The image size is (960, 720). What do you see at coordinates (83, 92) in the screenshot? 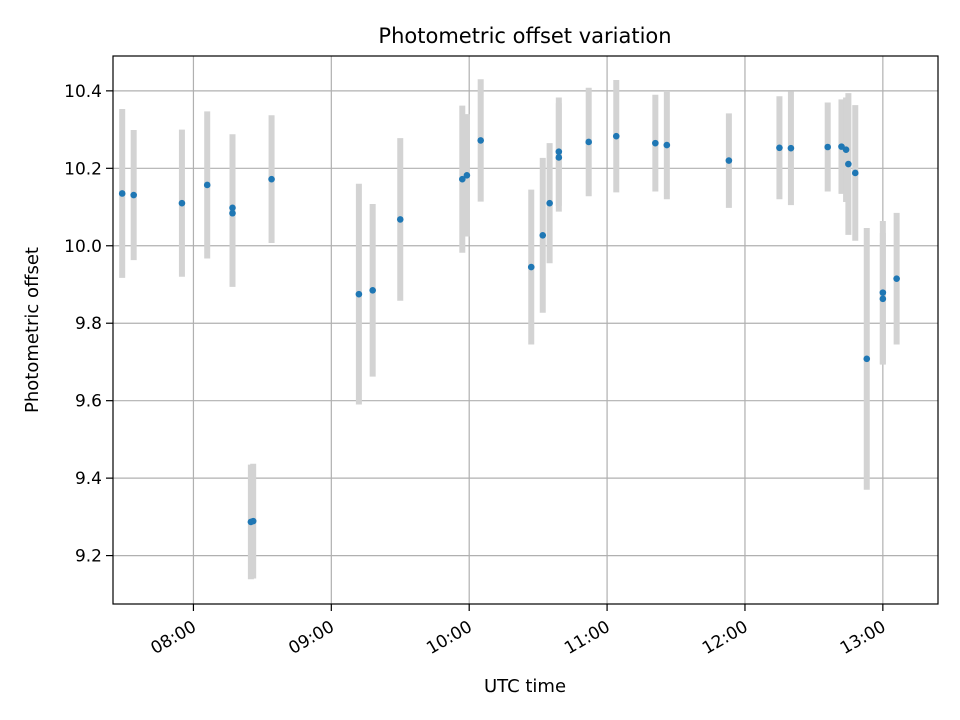
I see `y-tick-label: 10.4` at bounding box center [83, 92].